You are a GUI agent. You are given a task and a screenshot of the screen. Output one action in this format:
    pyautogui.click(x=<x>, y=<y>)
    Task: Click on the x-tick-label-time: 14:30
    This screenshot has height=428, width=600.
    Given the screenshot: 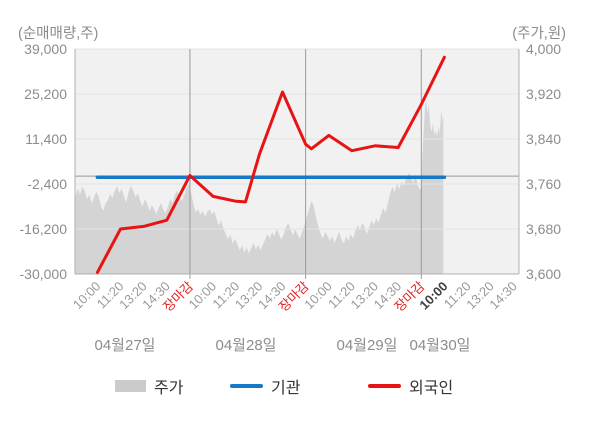 What is the action you would take?
    pyautogui.click(x=503, y=296)
    